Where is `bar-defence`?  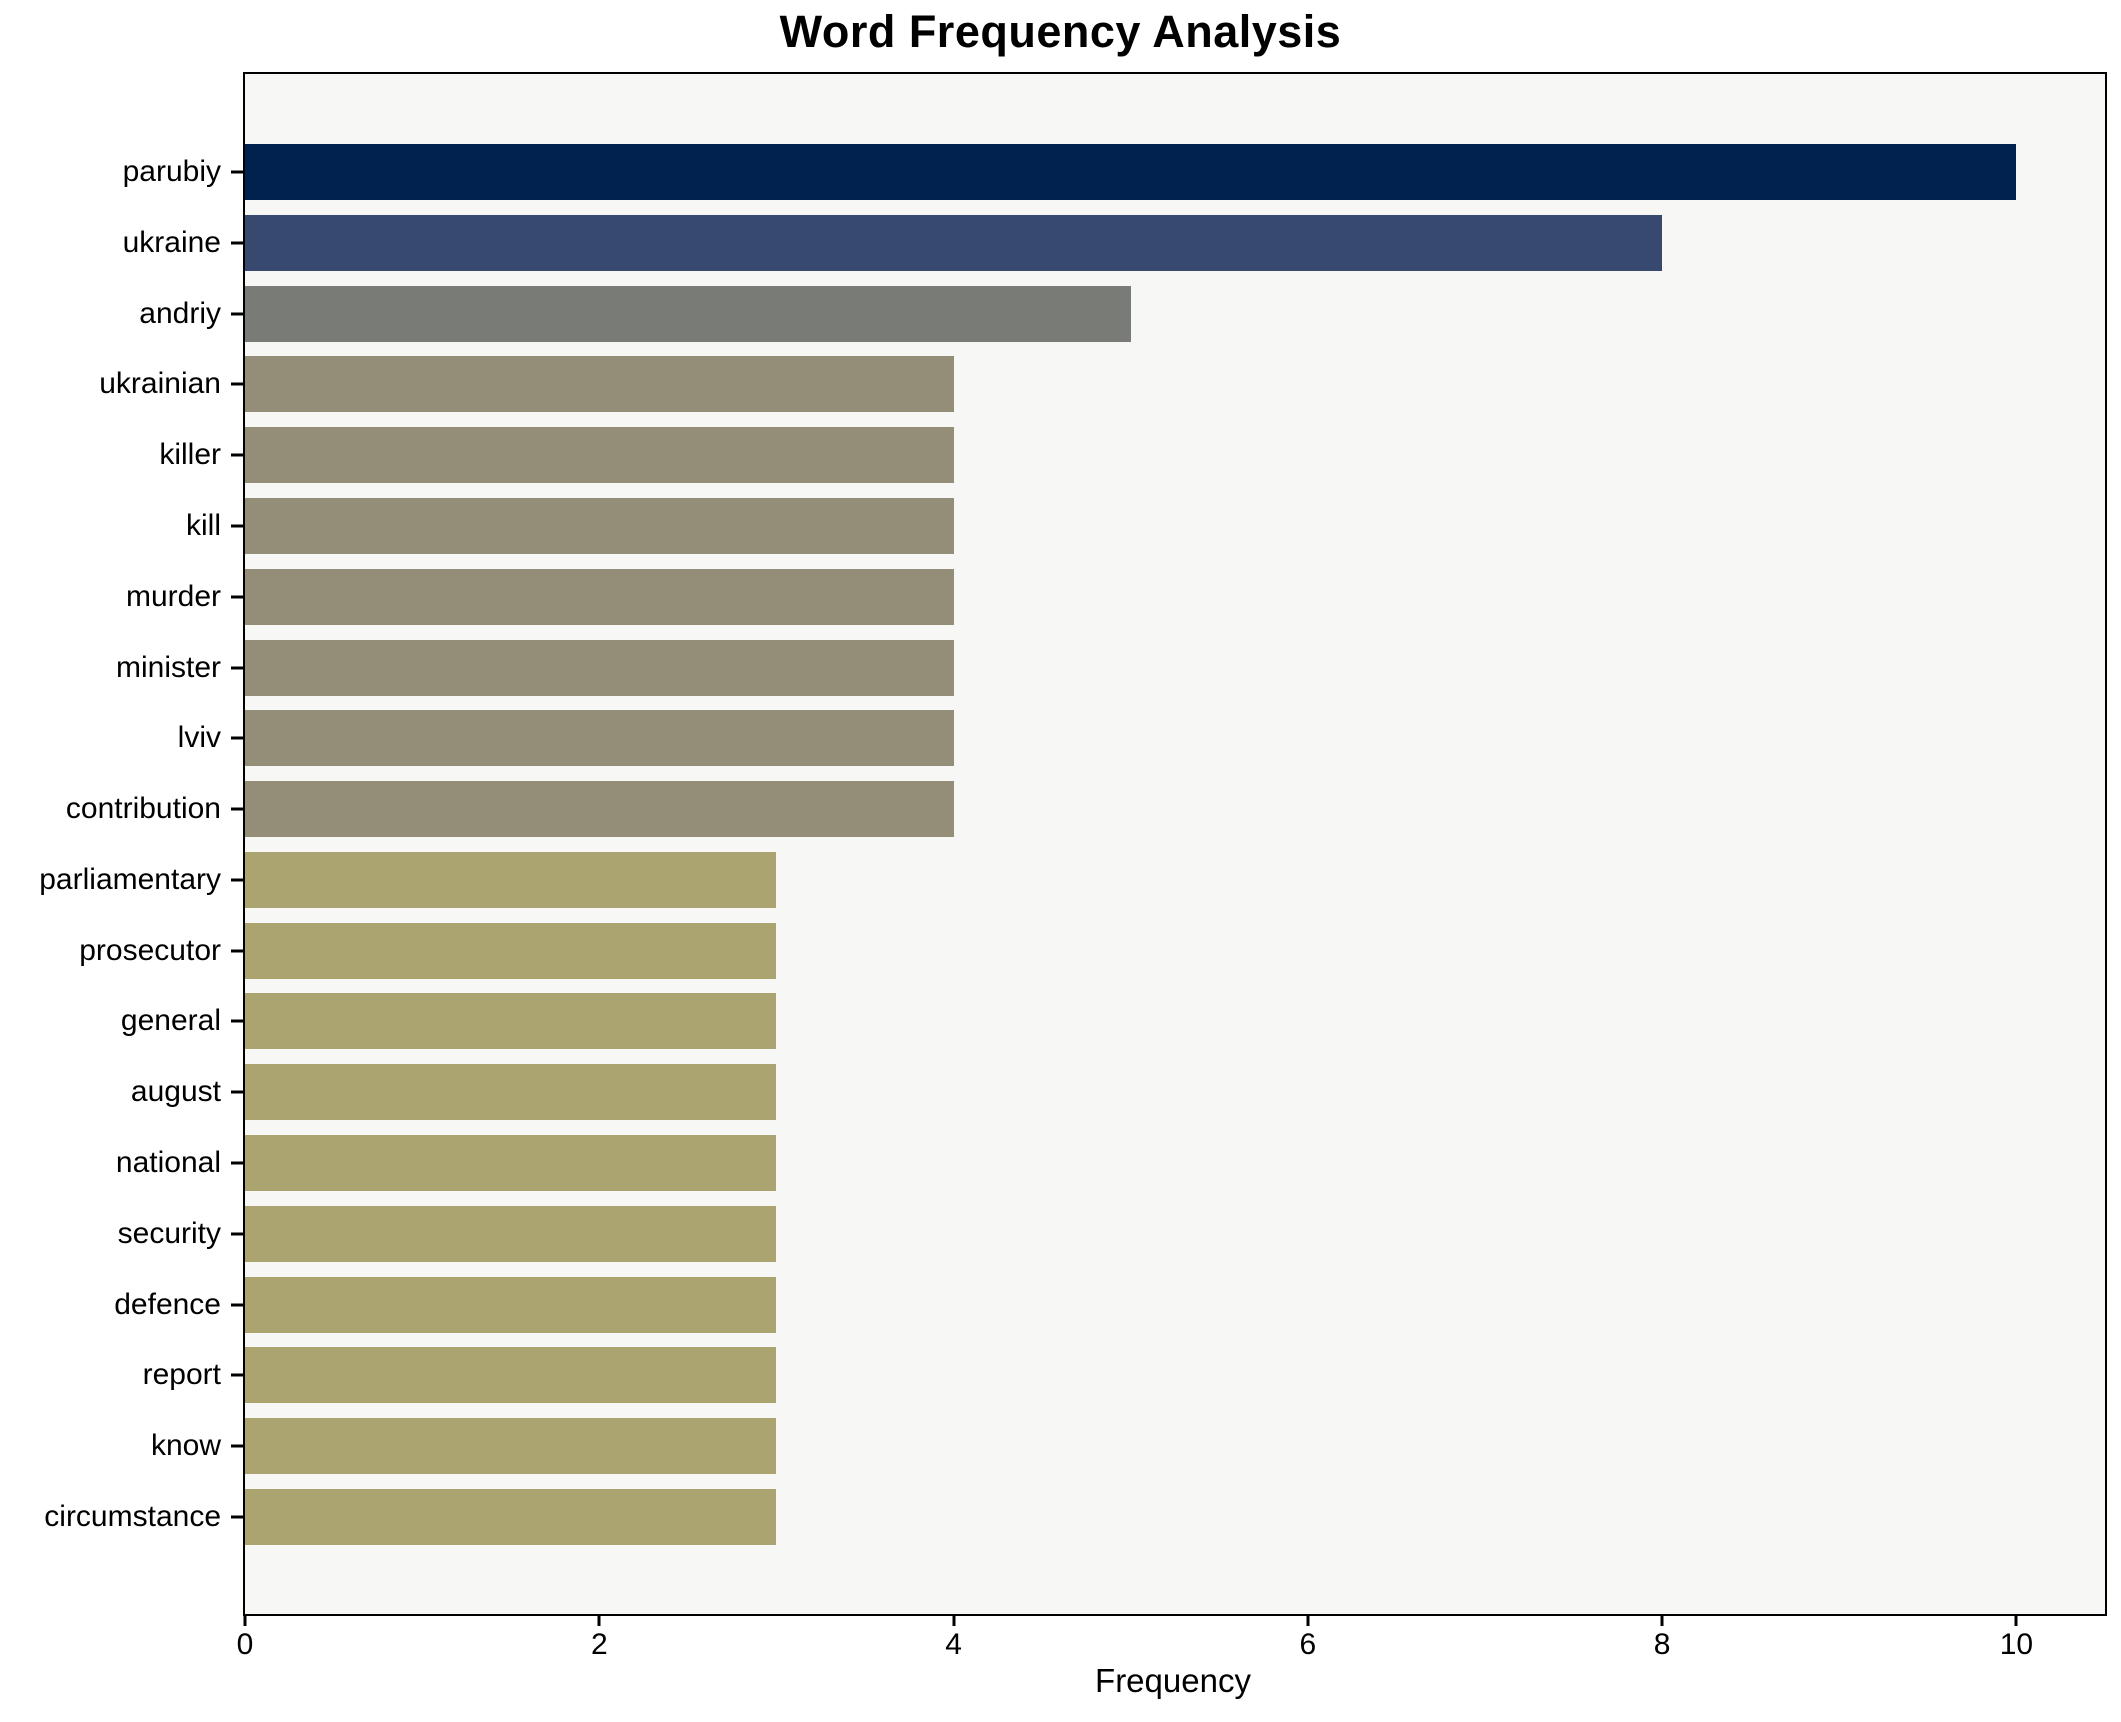
bar-defence is located at coordinates (511, 1304).